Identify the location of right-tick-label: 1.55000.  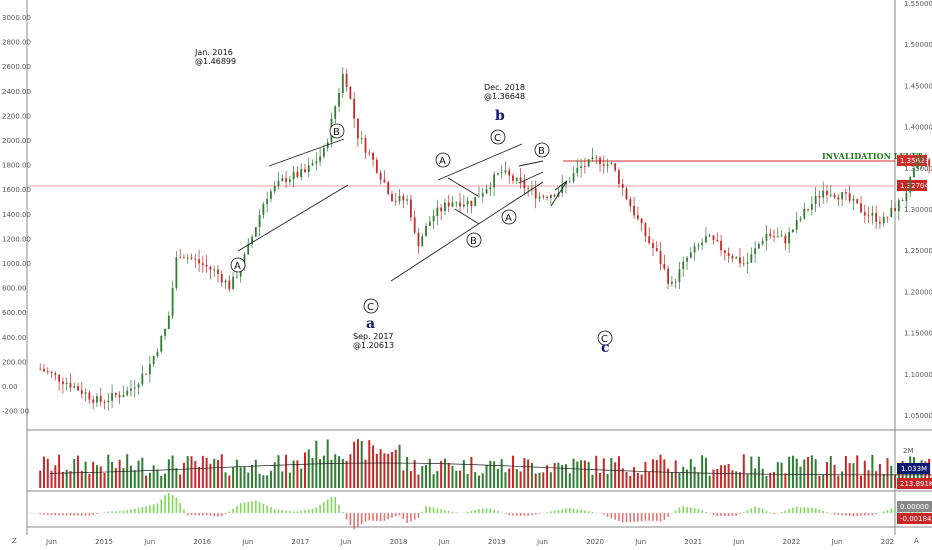
(918, 4).